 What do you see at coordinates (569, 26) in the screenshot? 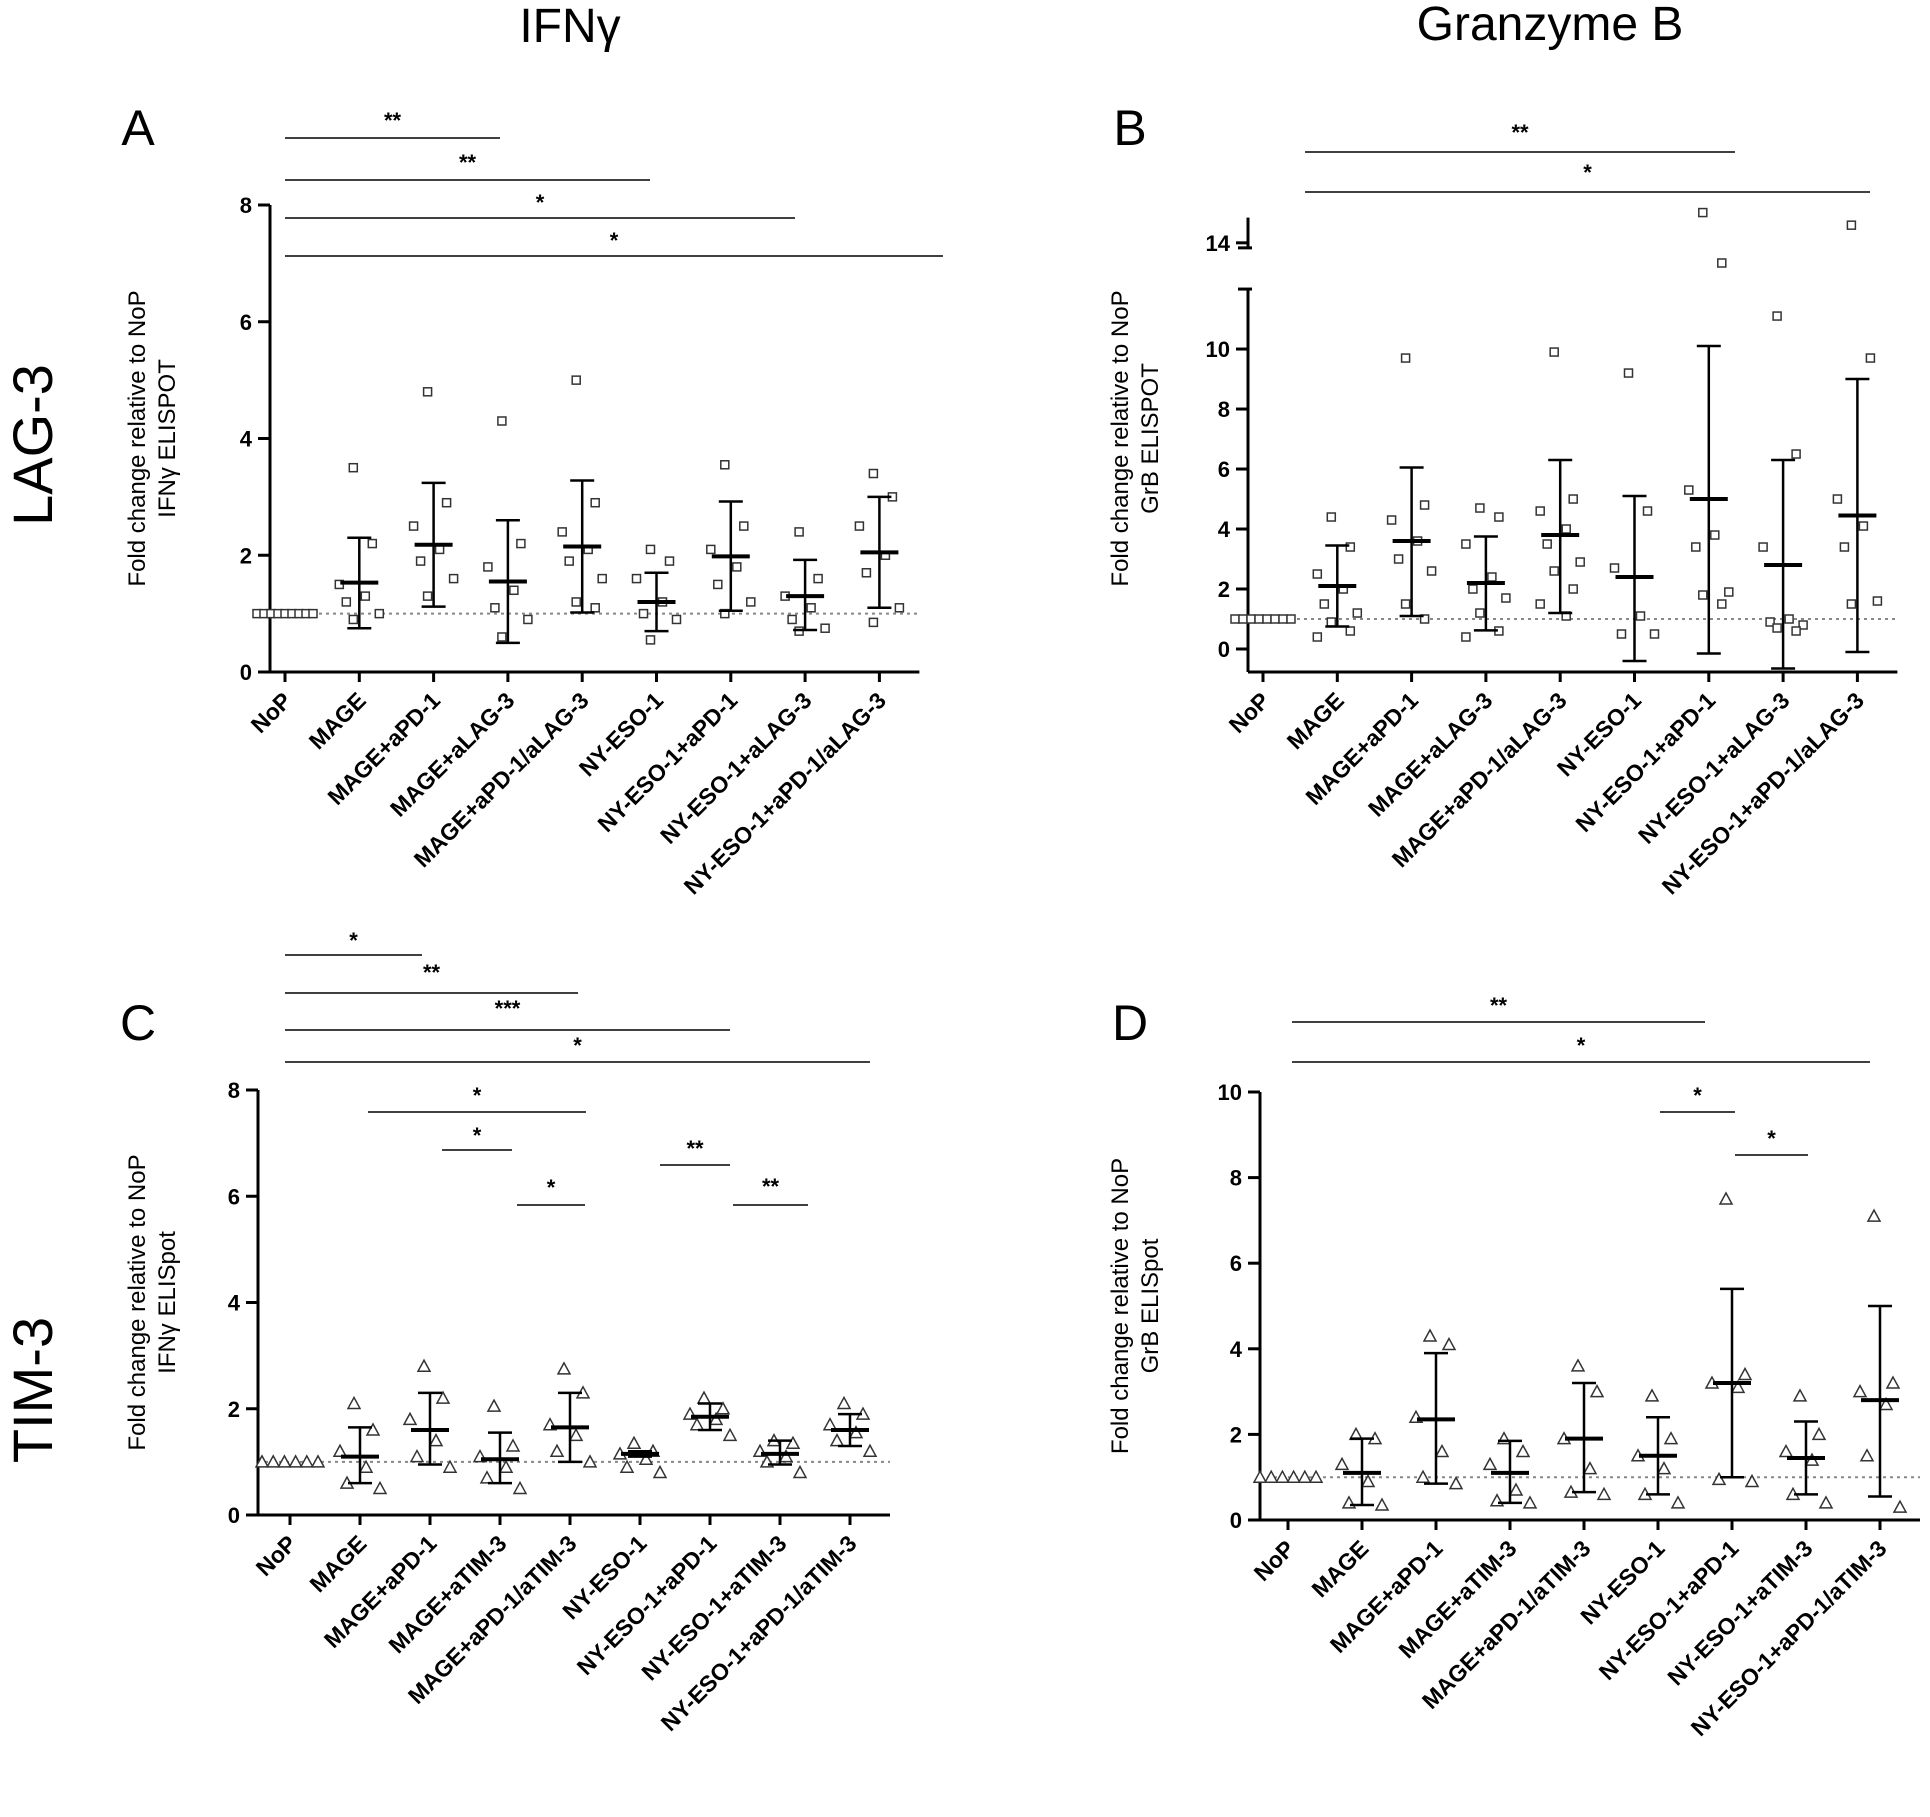
I see `column-title-ifng: IFNγ` at bounding box center [569, 26].